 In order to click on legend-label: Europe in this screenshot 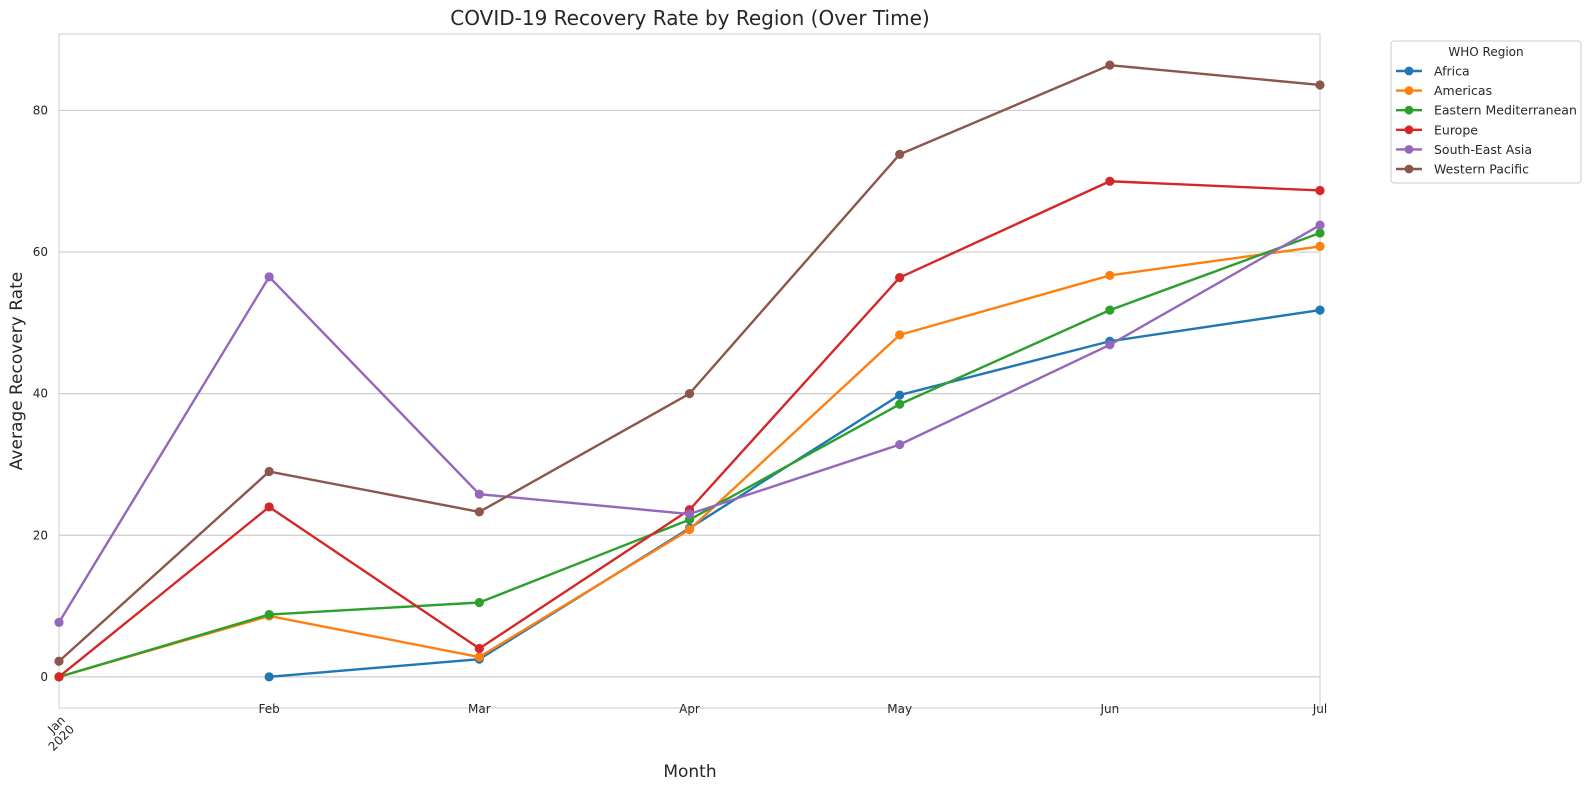, I will do `click(1456, 129)`.